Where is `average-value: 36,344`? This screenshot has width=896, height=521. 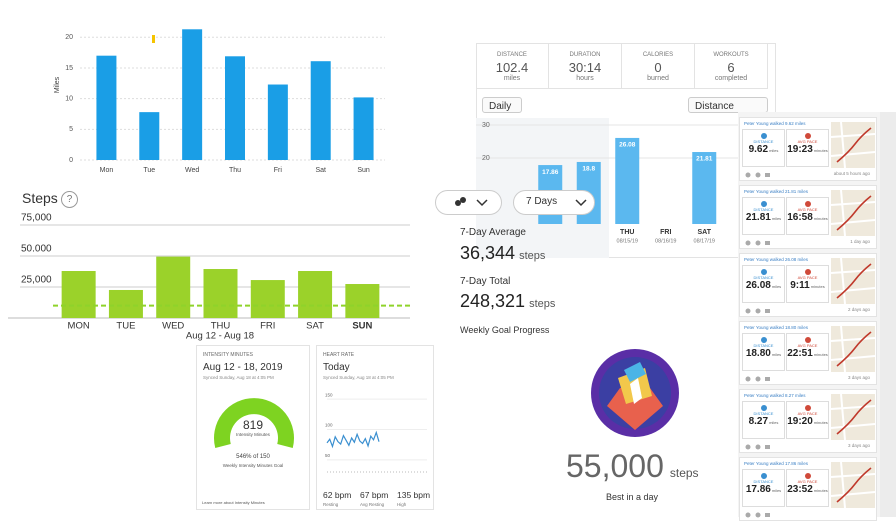
average-value: 36,344 is located at coordinates (488, 253).